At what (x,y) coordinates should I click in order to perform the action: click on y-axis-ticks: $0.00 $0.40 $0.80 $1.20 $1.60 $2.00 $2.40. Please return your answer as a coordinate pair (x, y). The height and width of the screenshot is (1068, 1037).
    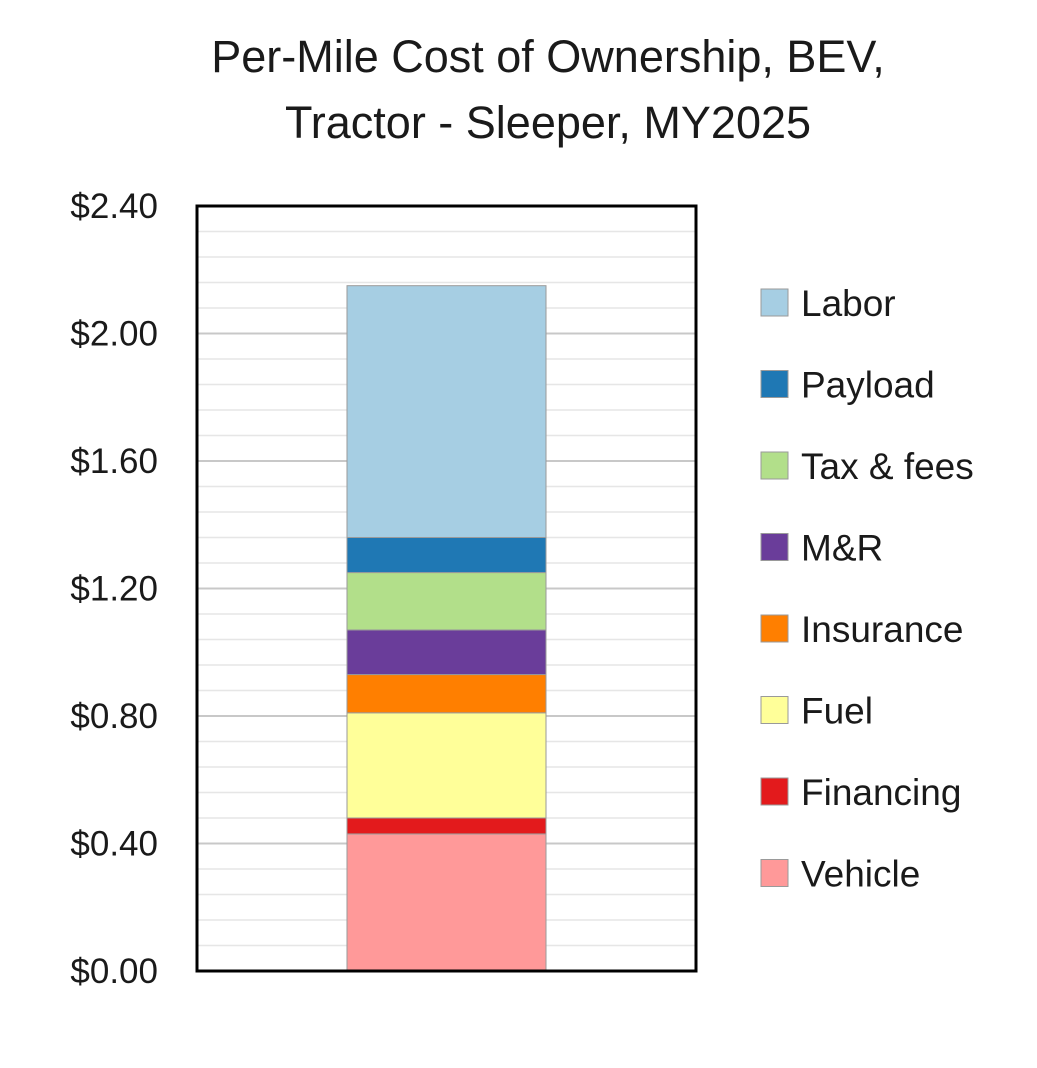
    Looking at the image, I should click on (114, 589).